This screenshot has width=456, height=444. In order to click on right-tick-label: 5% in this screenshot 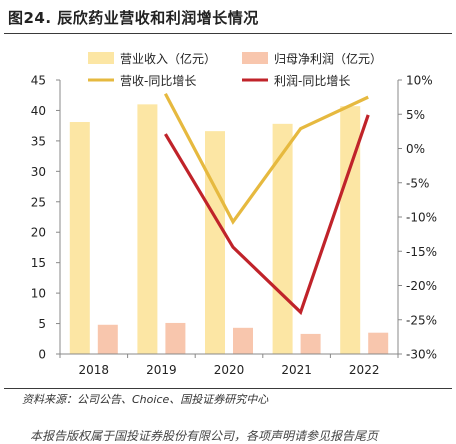, I will do `click(415, 115)`.